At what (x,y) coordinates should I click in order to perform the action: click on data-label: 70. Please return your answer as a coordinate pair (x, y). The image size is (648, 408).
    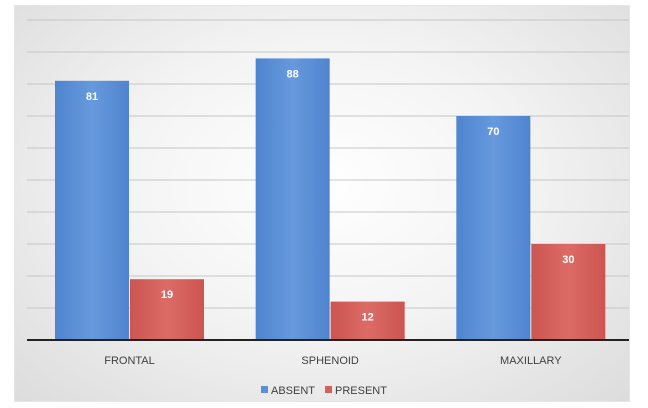
    Looking at the image, I should click on (493, 132).